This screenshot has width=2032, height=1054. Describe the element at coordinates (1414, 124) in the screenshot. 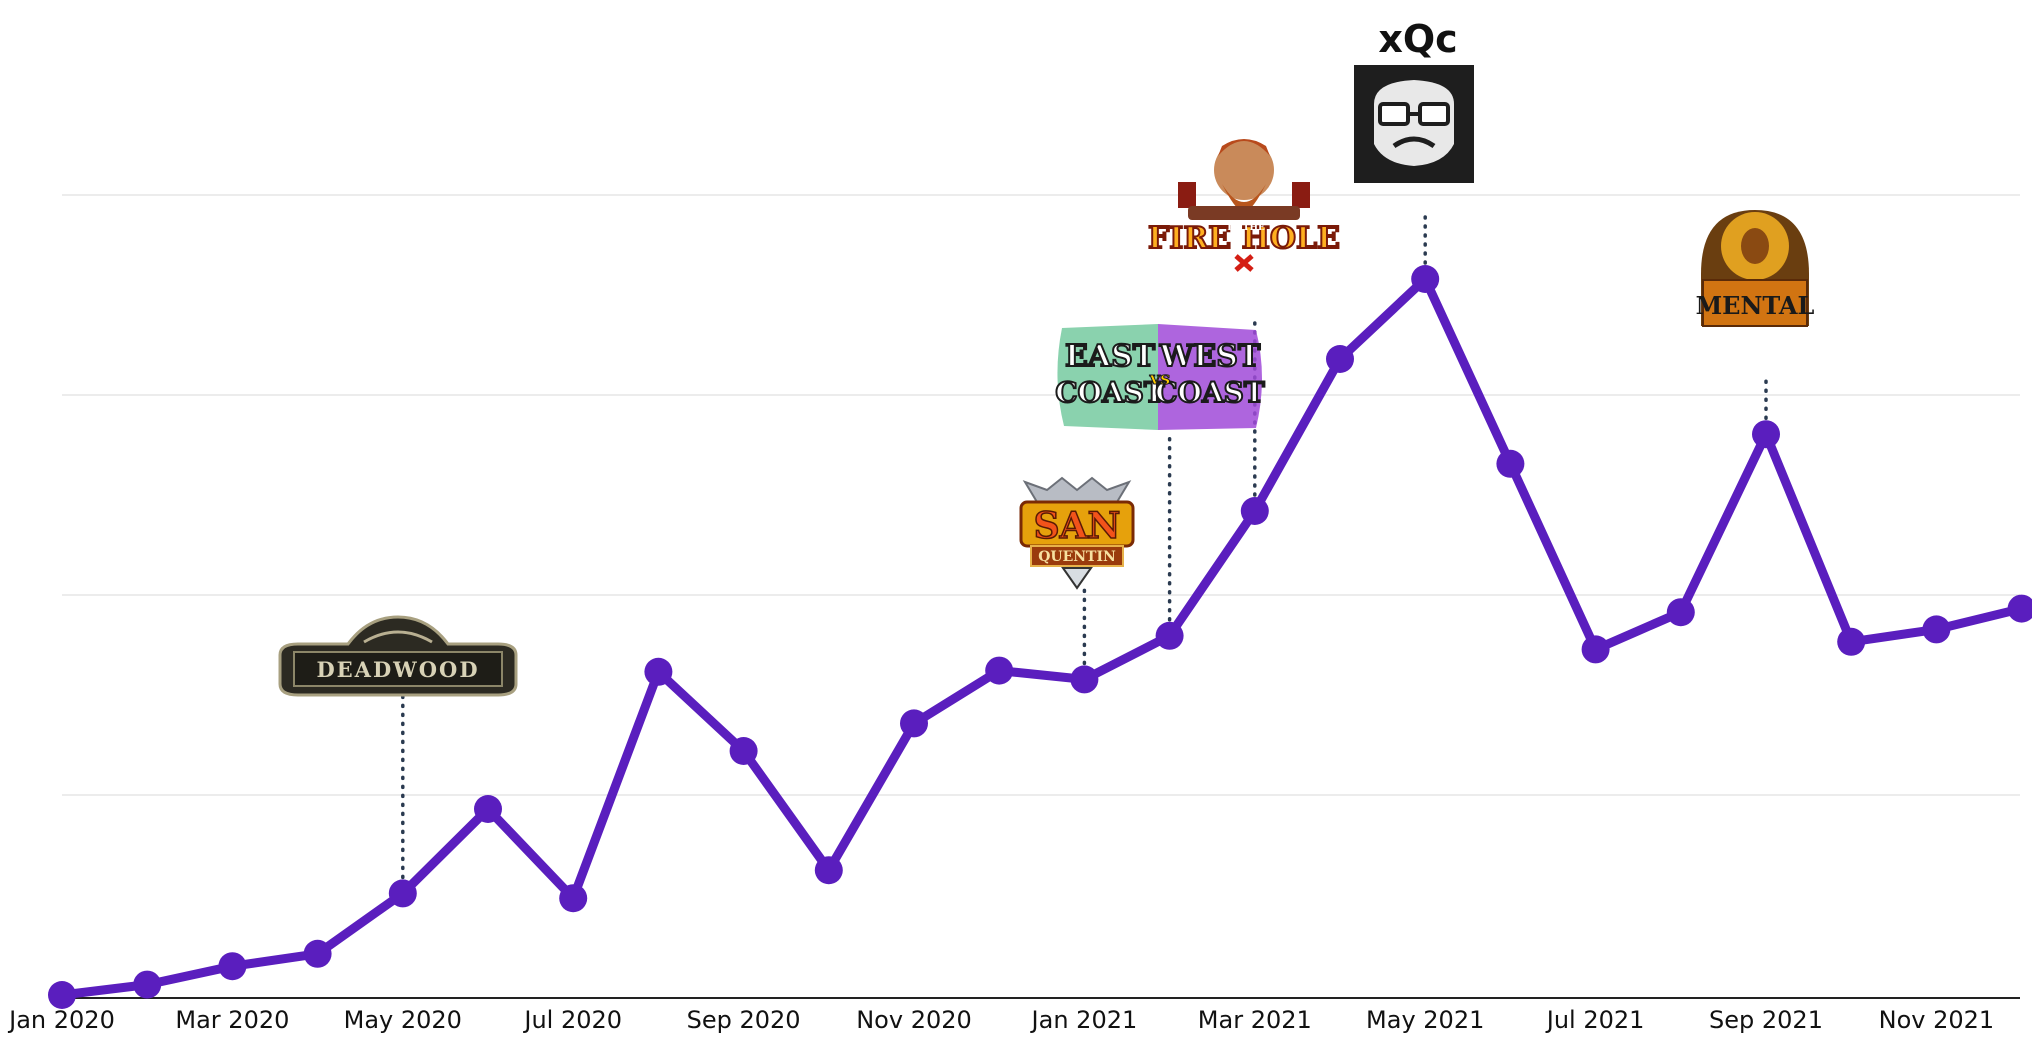

I see `xqc-logo` at that location.